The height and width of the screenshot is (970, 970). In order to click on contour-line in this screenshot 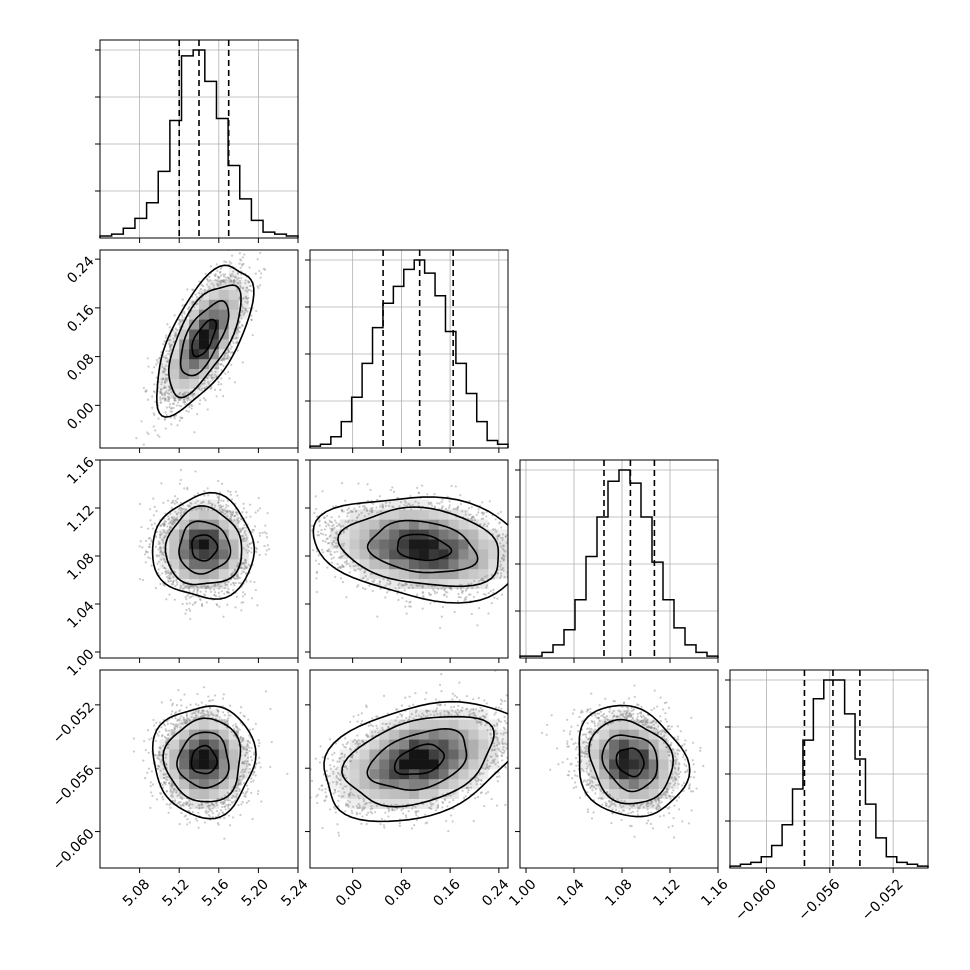, I will do `click(419, 759)`.